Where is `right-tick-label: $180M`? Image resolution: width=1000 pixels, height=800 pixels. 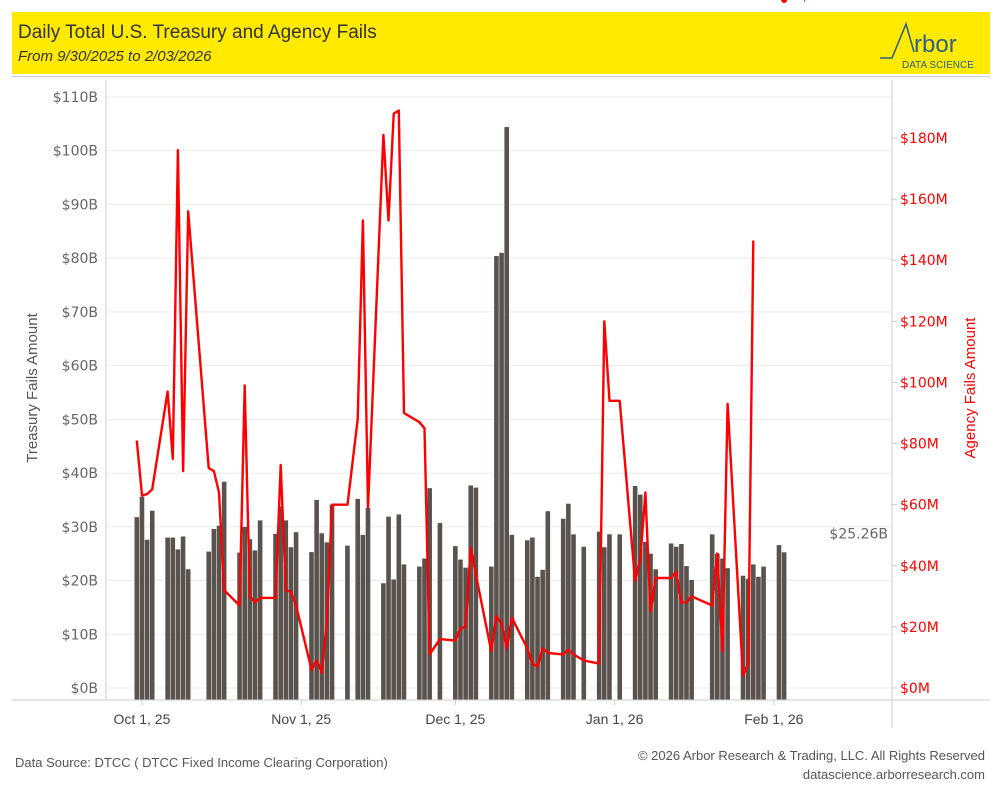
right-tick-label: $180M is located at coordinates (924, 139).